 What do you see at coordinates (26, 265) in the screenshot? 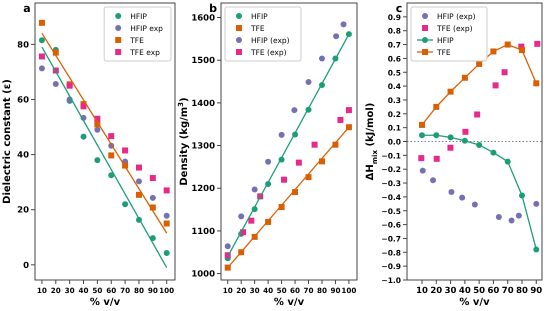
I see `y-tick-label: 0` at bounding box center [26, 265].